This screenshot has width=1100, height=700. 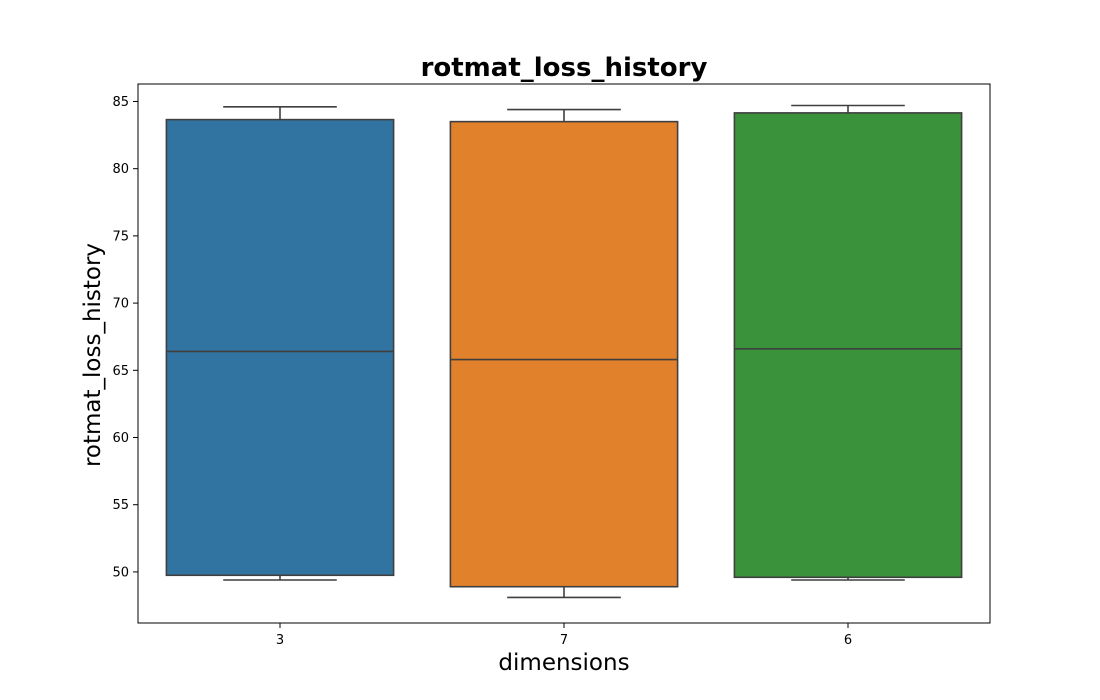 I want to click on y-tick-label: 50, so click(x=120, y=572).